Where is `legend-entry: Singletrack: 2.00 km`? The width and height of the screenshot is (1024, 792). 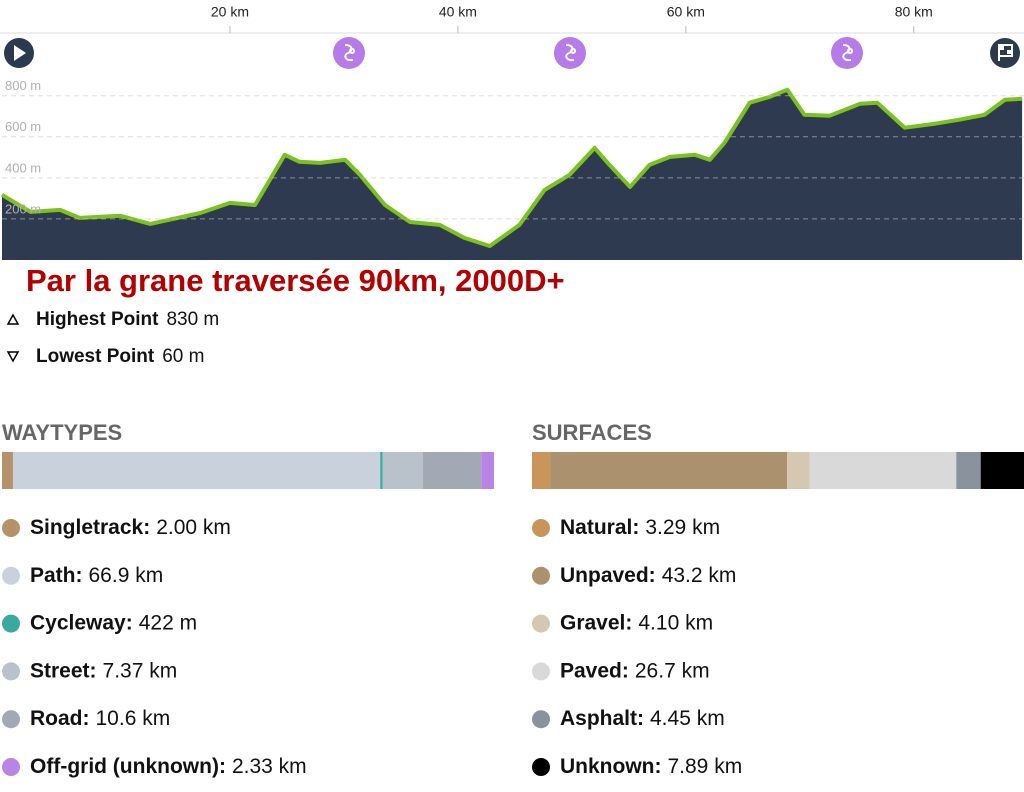
legend-entry: Singletrack: 2.00 km is located at coordinates (130, 527).